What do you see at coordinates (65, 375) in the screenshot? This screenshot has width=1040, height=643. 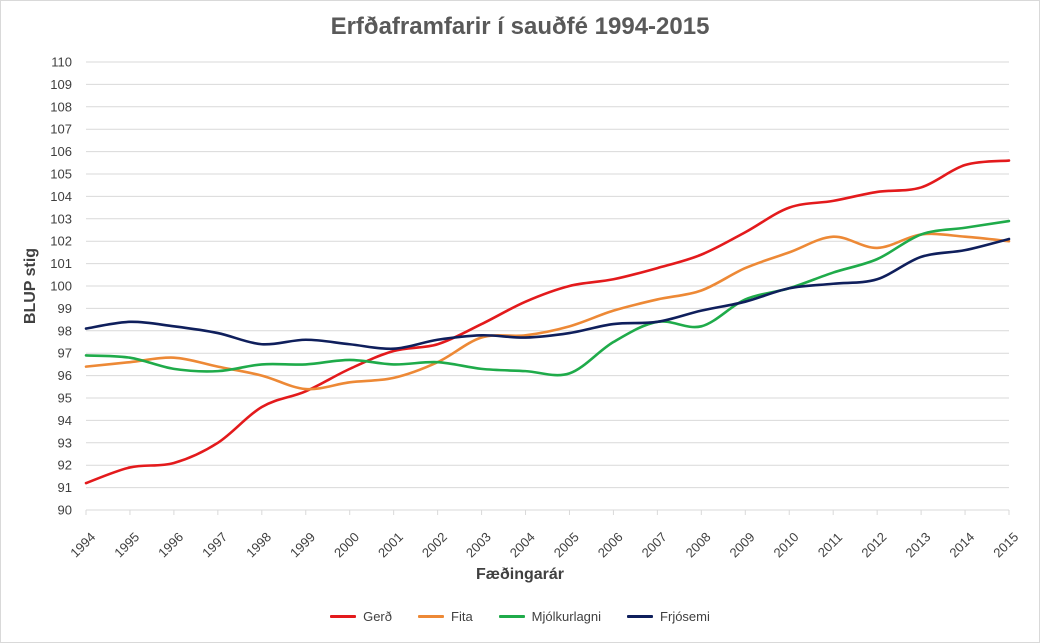 I see `y-tick-label: 96` at bounding box center [65, 375].